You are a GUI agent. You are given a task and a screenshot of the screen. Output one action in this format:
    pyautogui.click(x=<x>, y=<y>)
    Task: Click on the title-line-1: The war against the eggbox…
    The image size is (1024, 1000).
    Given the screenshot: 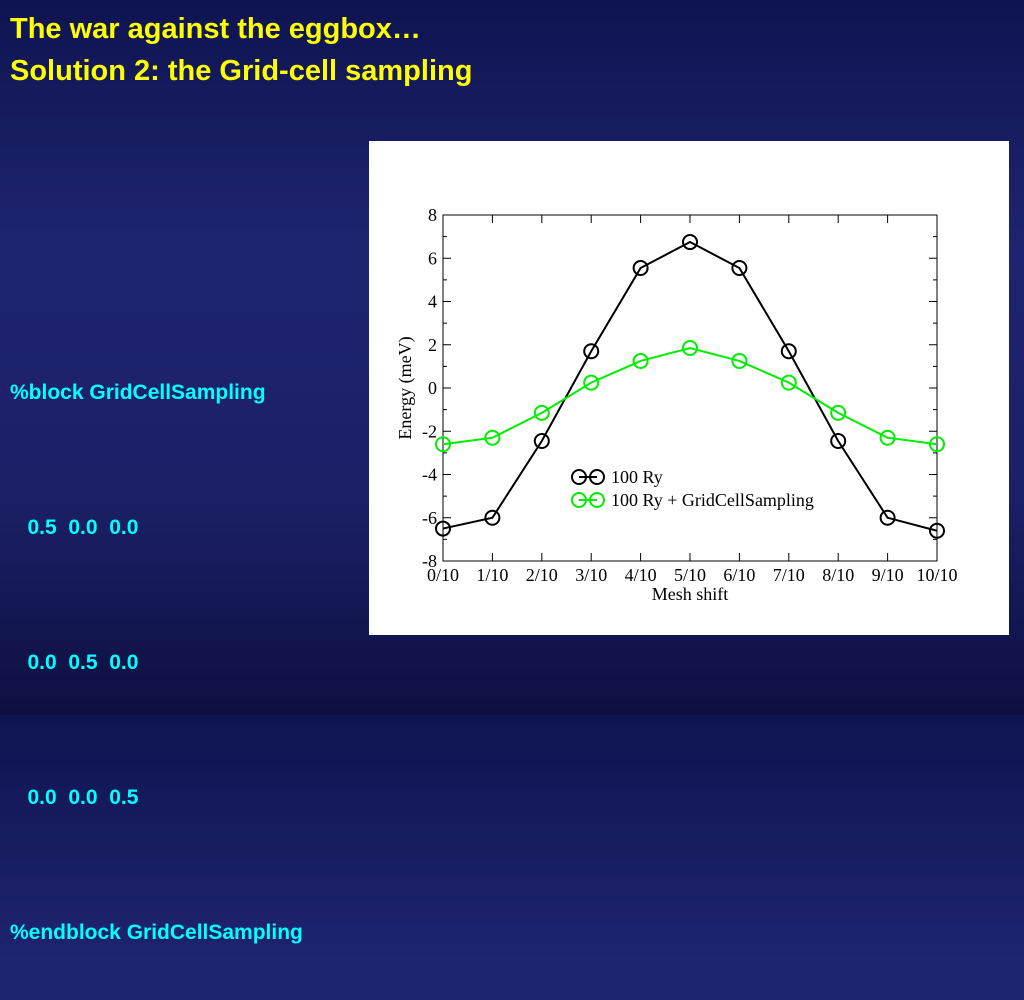 What is the action you would take?
    pyautogui.click(x=215, y=29)
    